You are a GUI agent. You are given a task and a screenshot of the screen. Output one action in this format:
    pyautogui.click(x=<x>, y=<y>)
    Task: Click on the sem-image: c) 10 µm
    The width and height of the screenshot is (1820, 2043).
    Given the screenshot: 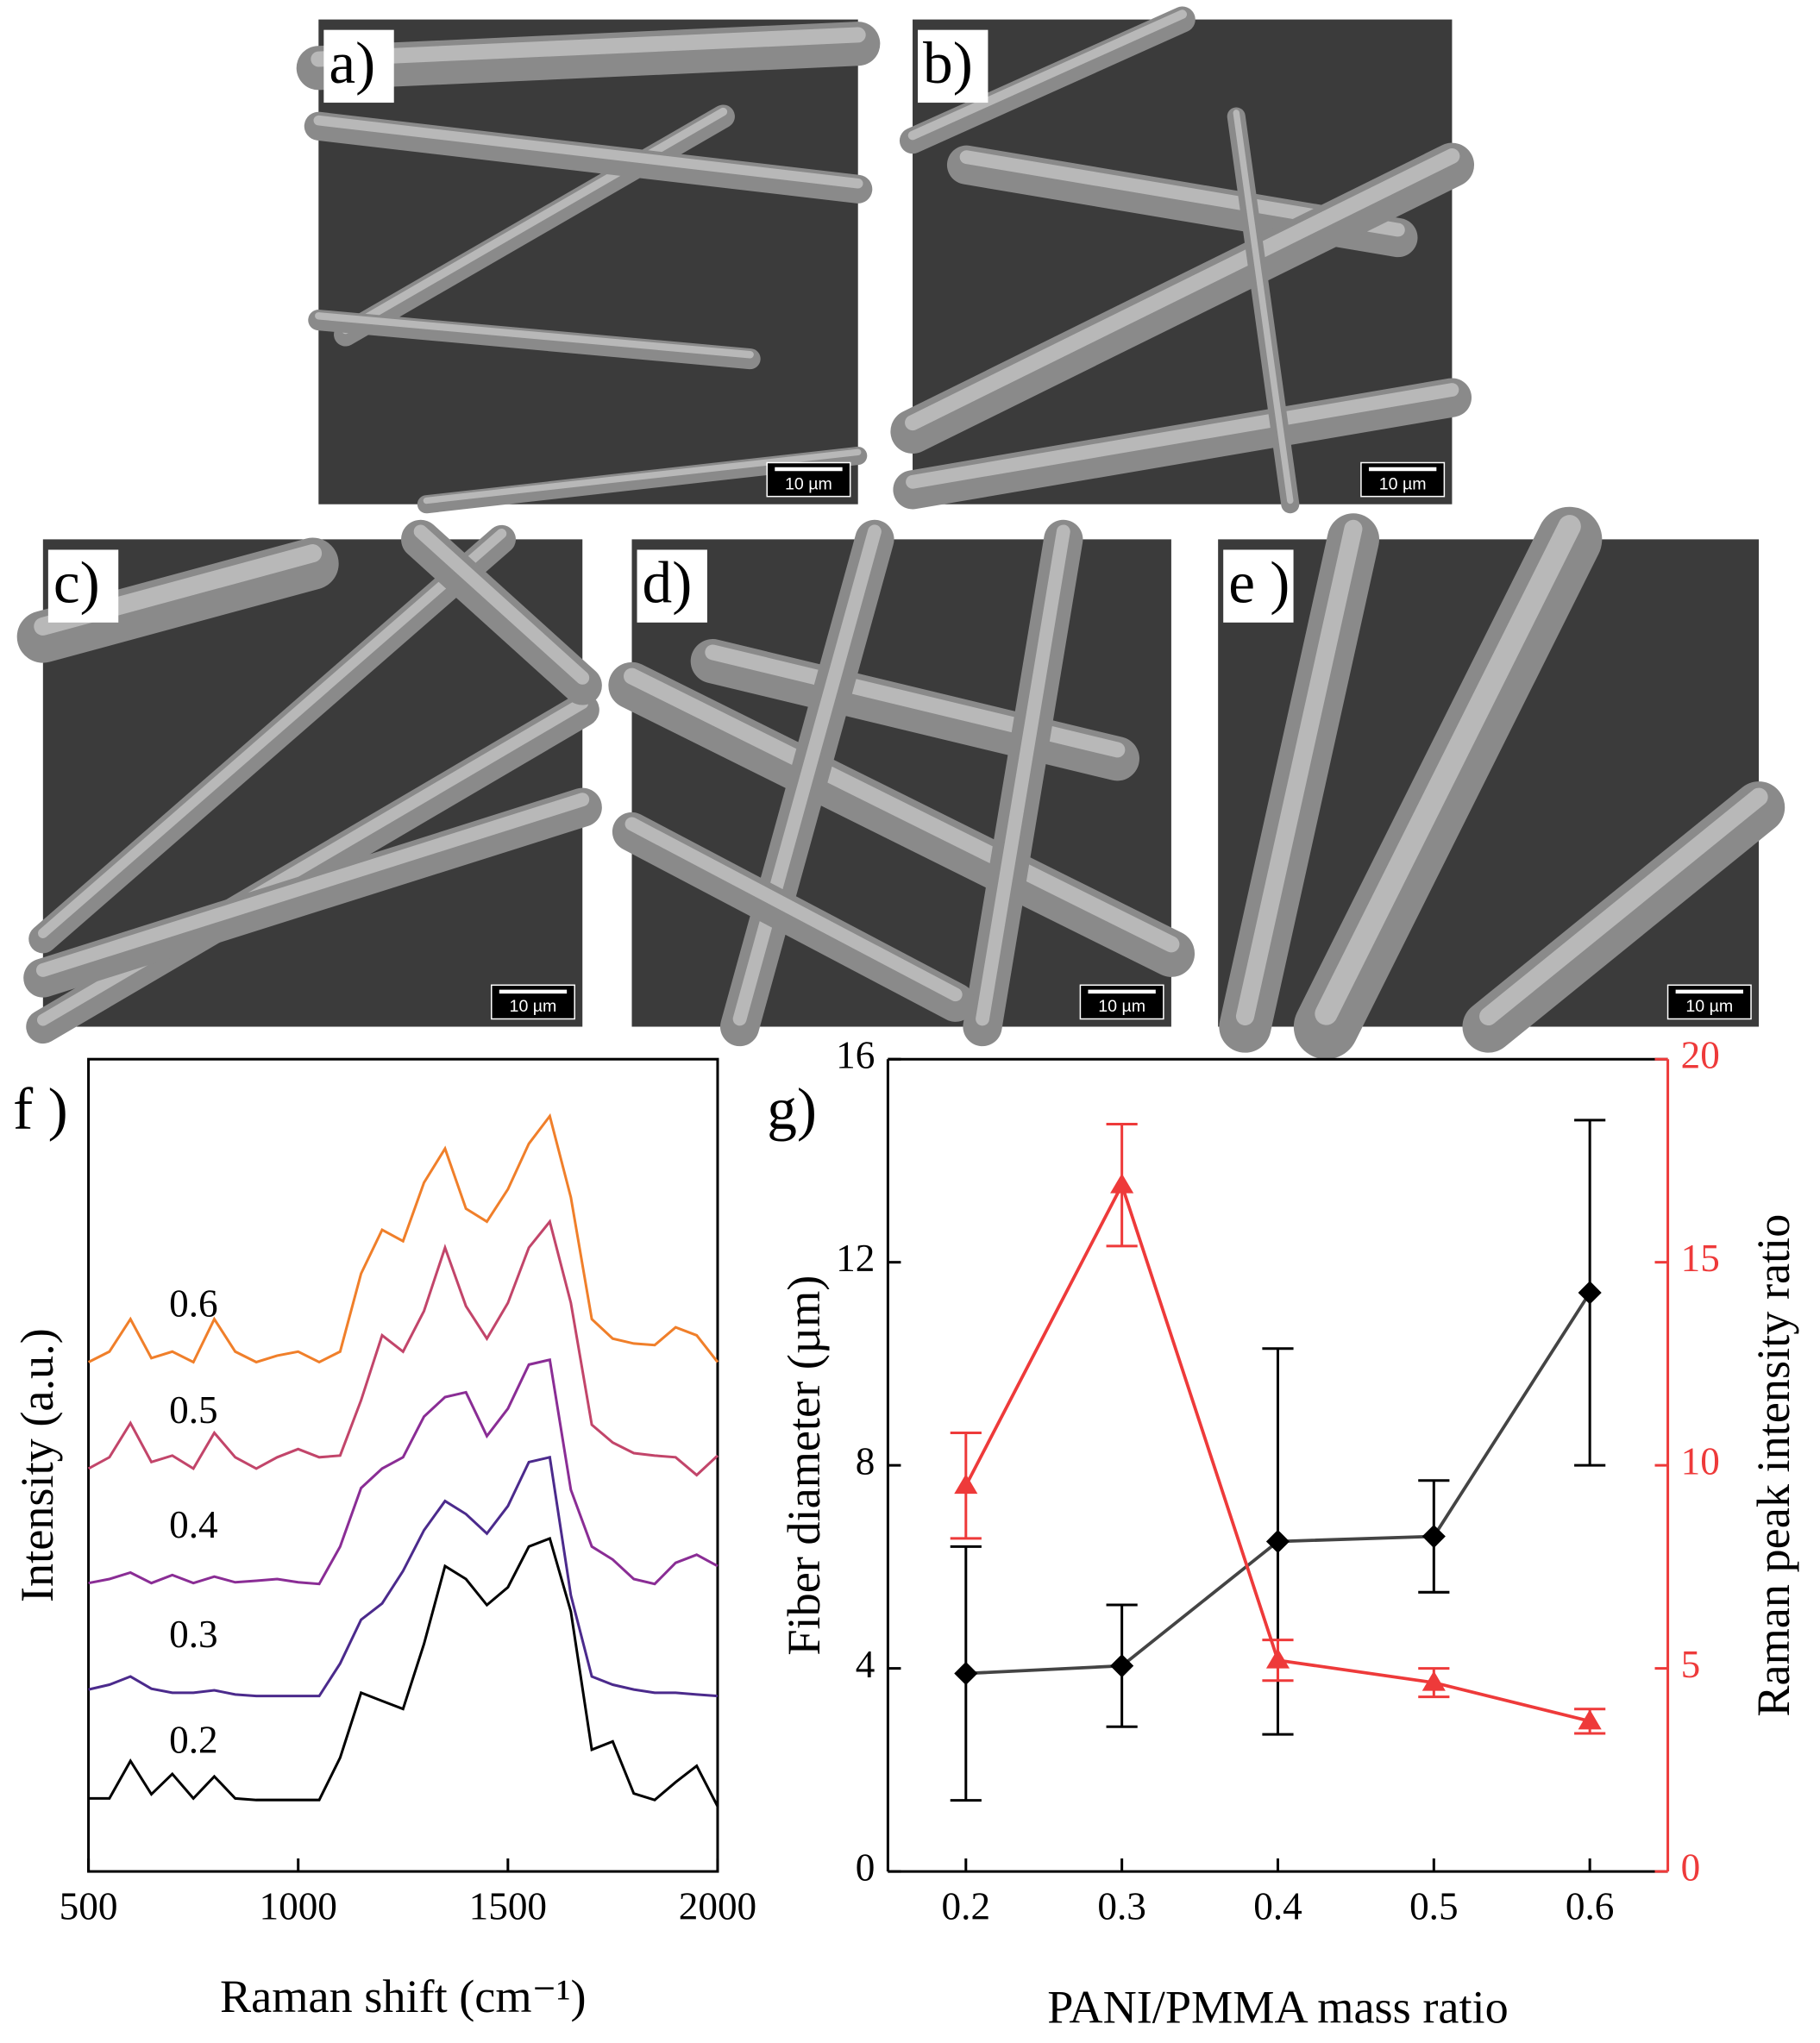 What is the action you would take?
    pyautogui.click(x=309, y=781)
    